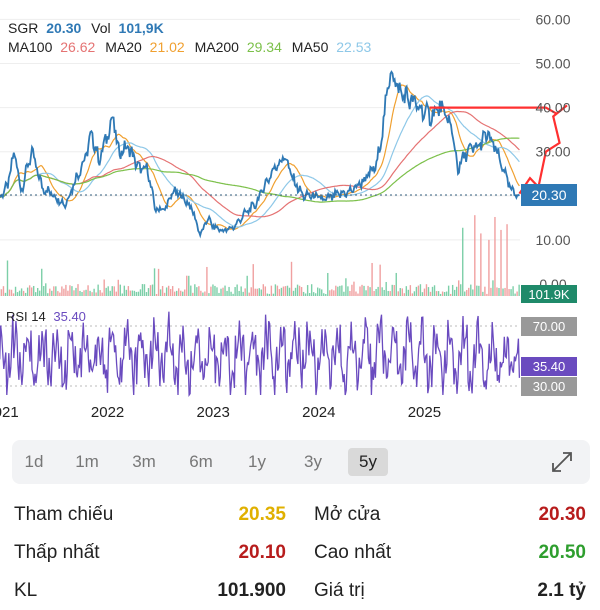  Describe the element at coordinates (23, 28) in the screenshot. I see `symbol: SGR` at that location.